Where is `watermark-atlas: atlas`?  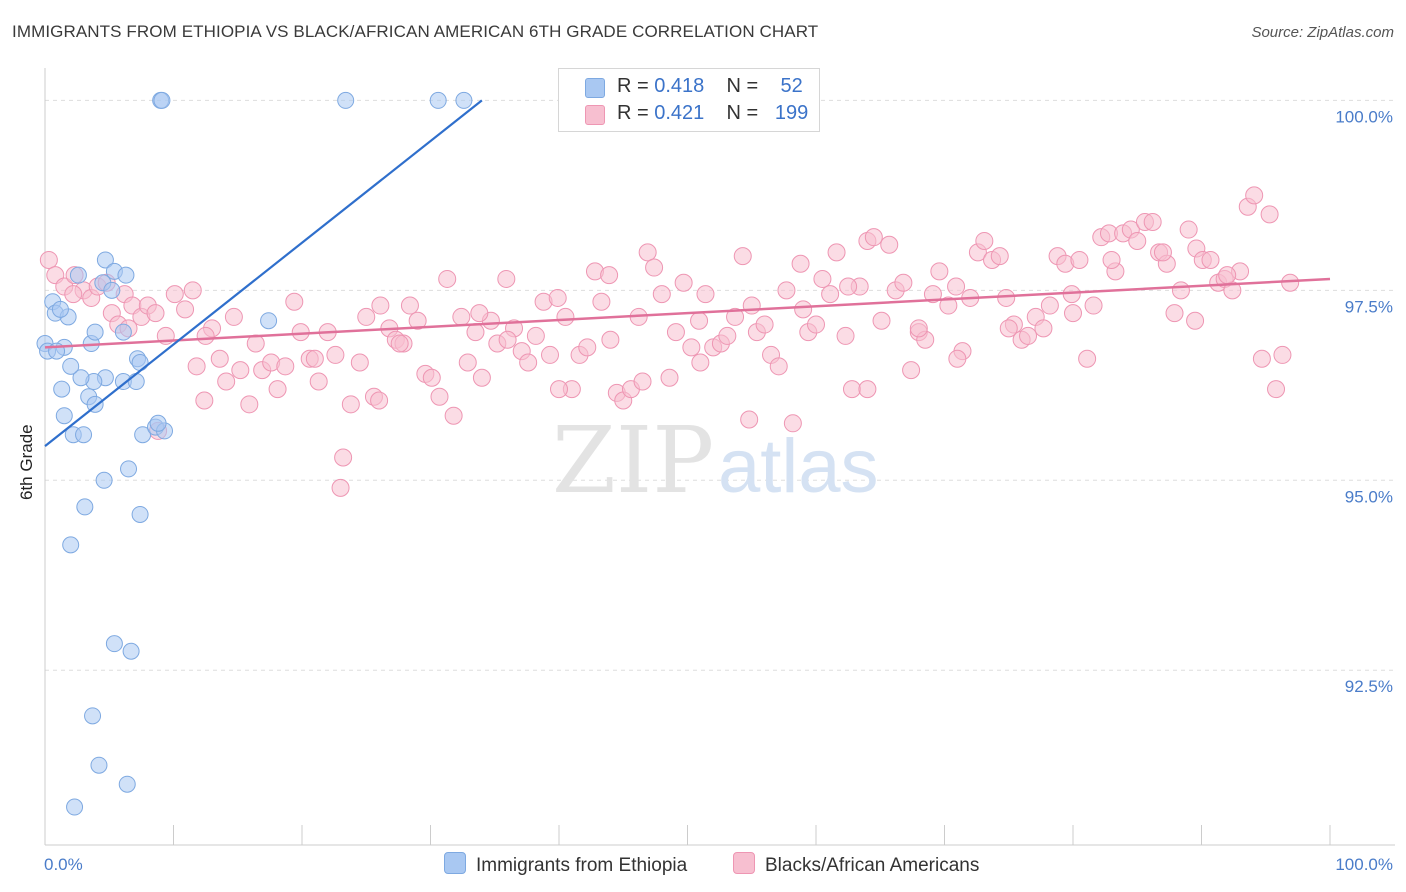
watermark-atlas: atlas is located at coordinates (798, 466).